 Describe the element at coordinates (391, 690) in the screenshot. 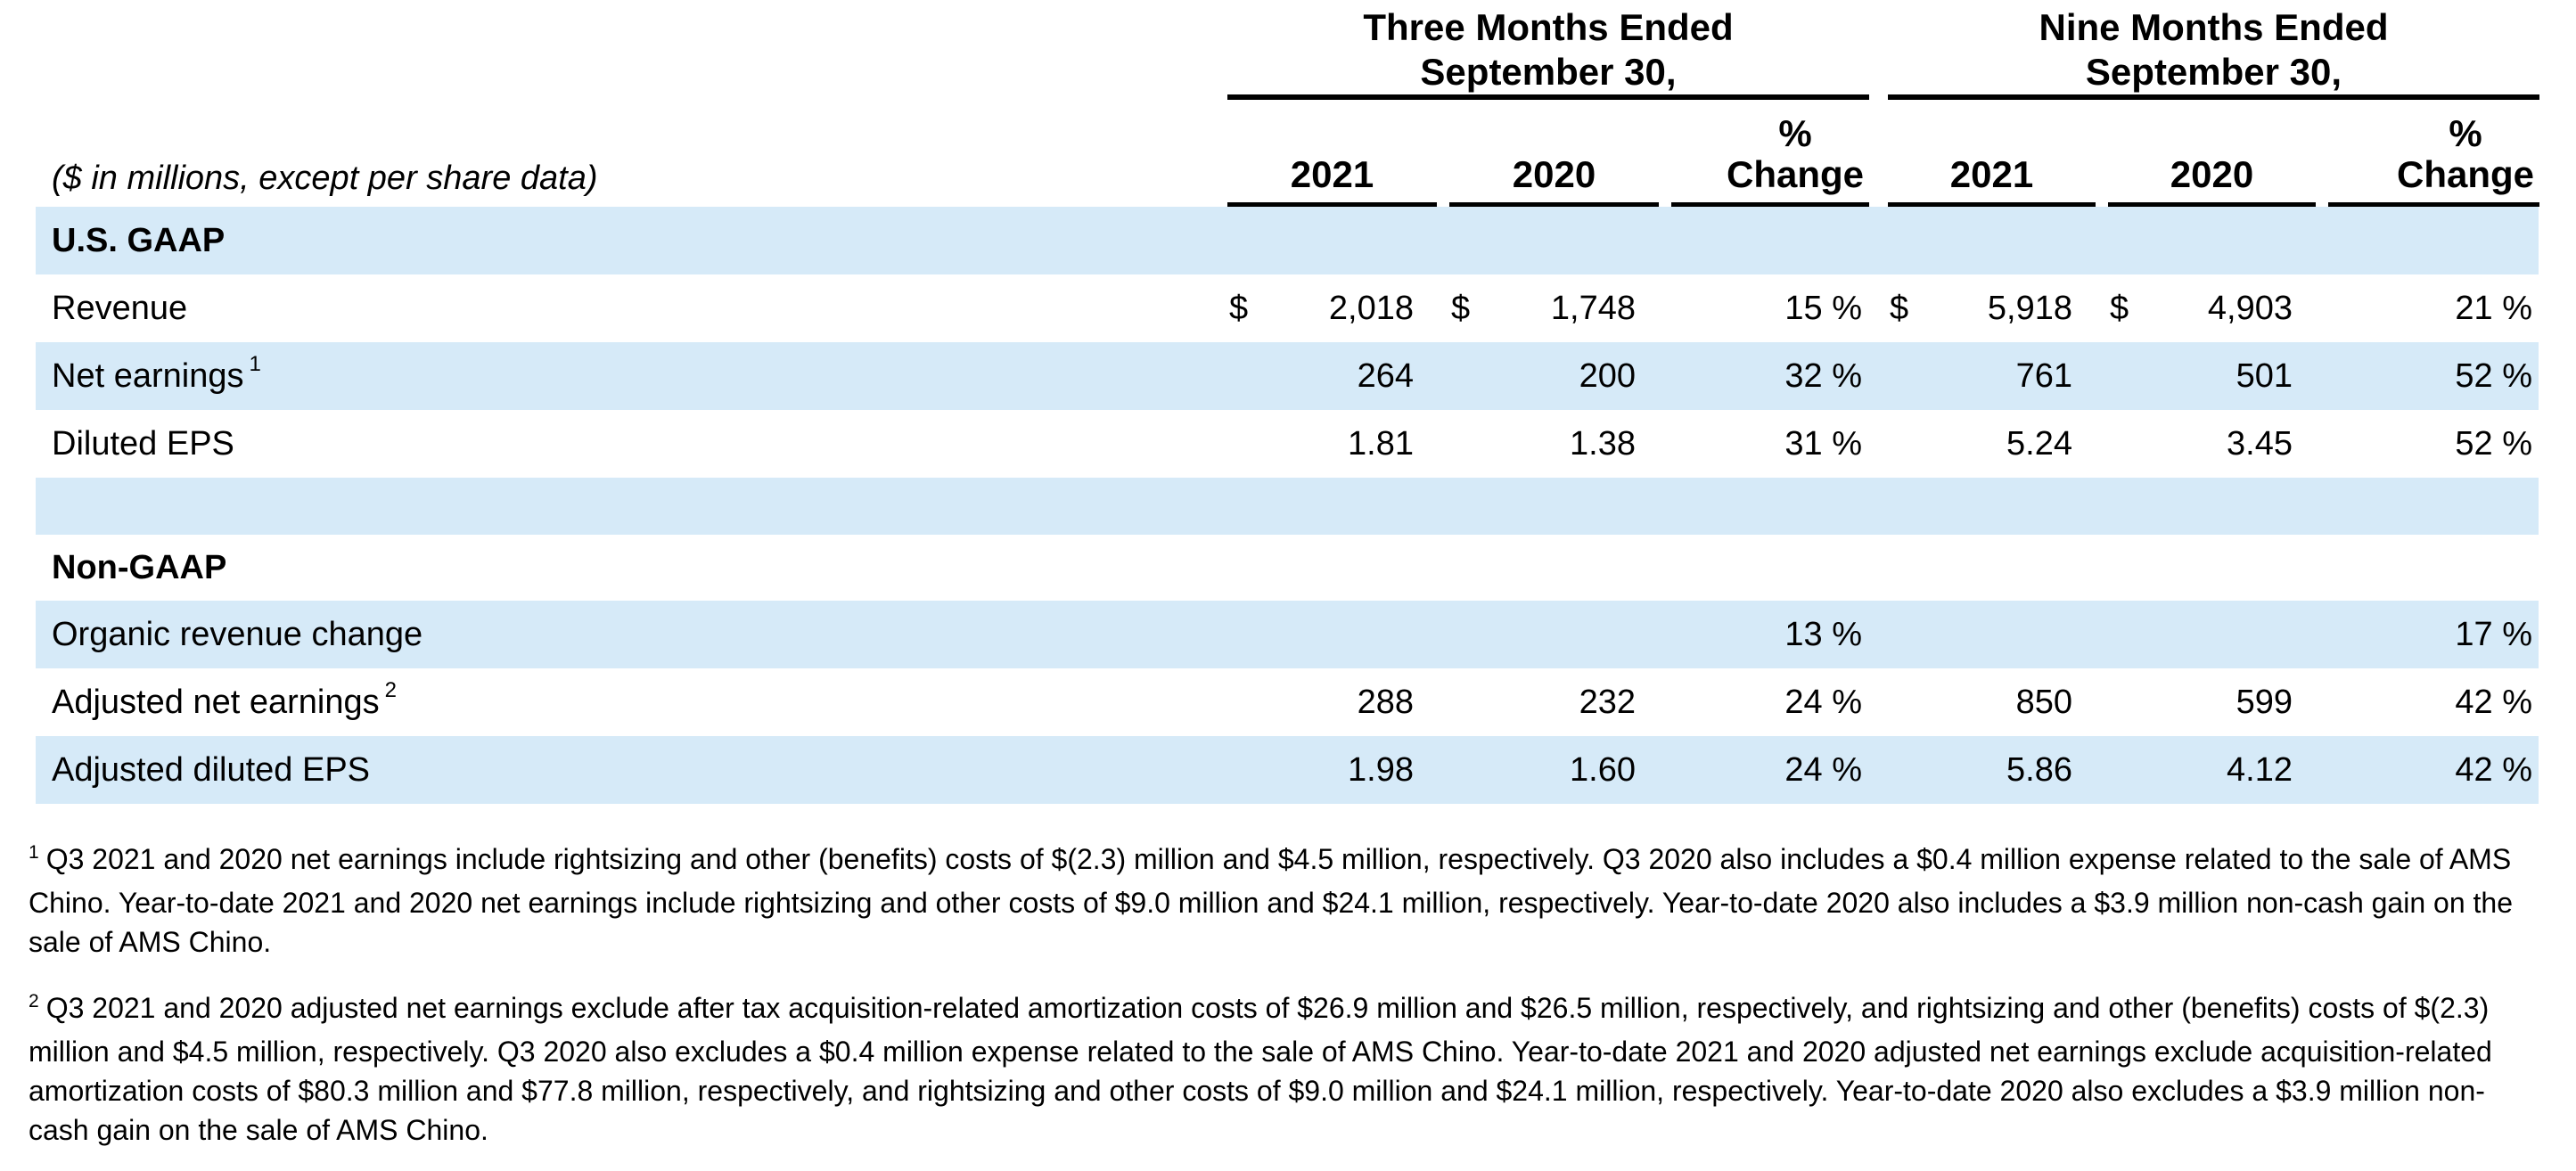

I see `footnote-ref-2: 2` at that location.